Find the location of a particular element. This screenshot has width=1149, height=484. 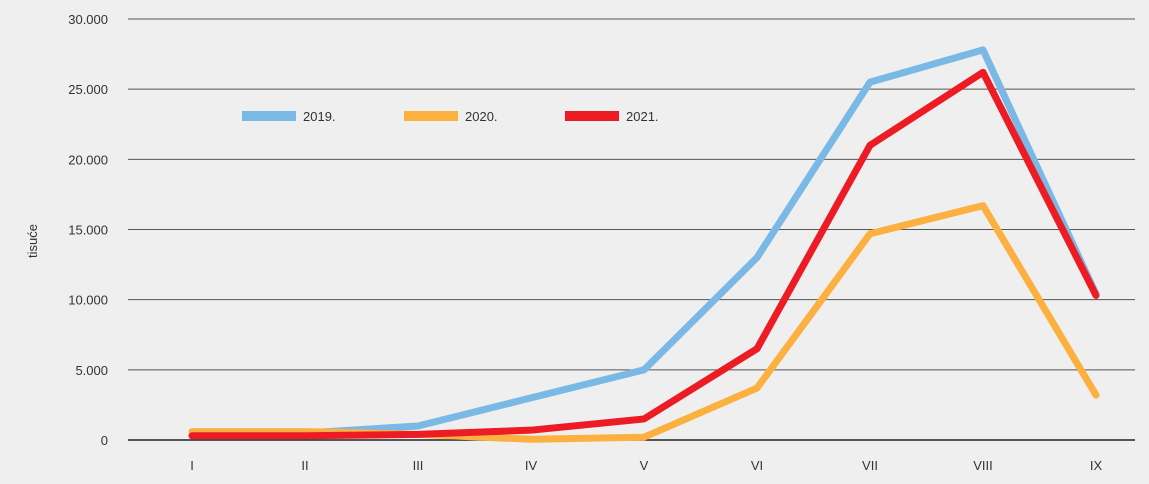

legend-label: 2021. is located at coordinates (642, 116).